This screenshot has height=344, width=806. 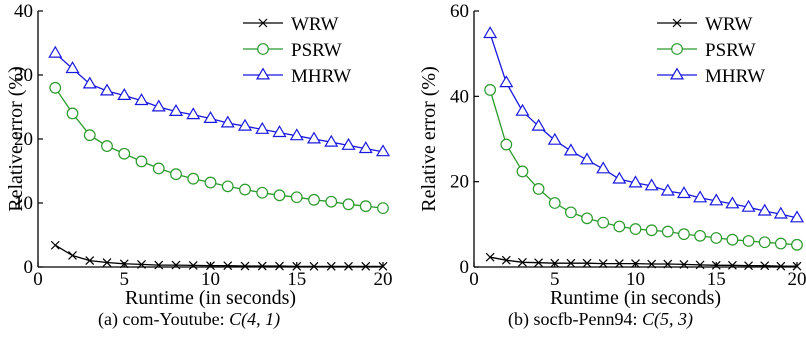 I want to click on panel-caption: (b) socfb-Penn94: C(5, 3), so click(x=600, y=319).